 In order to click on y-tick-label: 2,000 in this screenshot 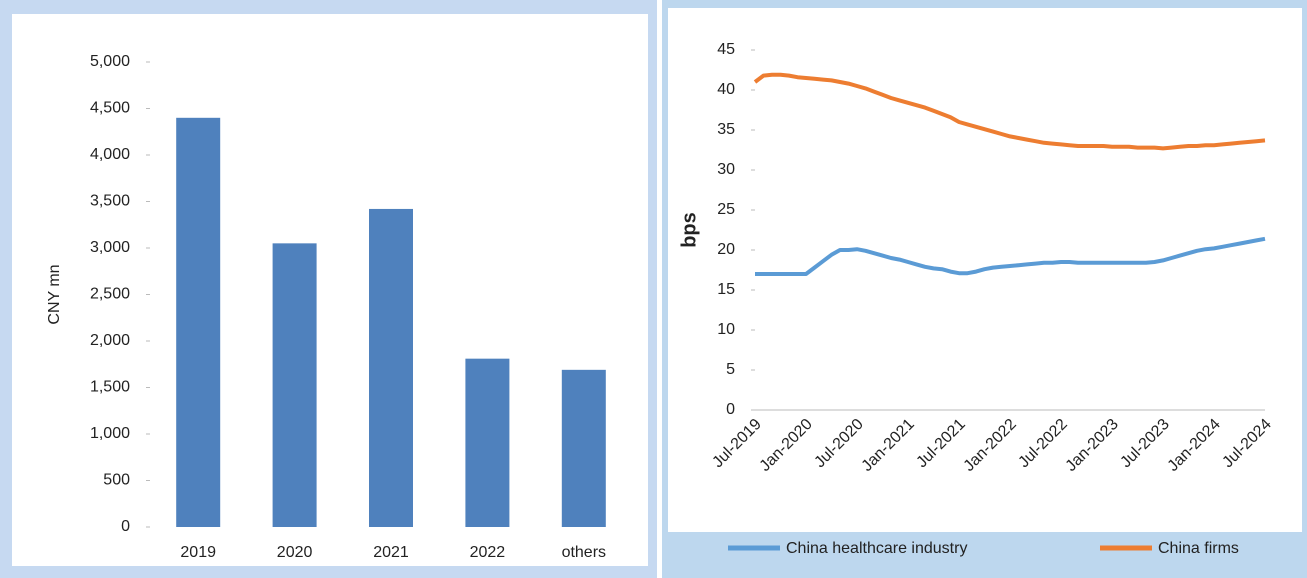, I will do `click(110, 340)`.